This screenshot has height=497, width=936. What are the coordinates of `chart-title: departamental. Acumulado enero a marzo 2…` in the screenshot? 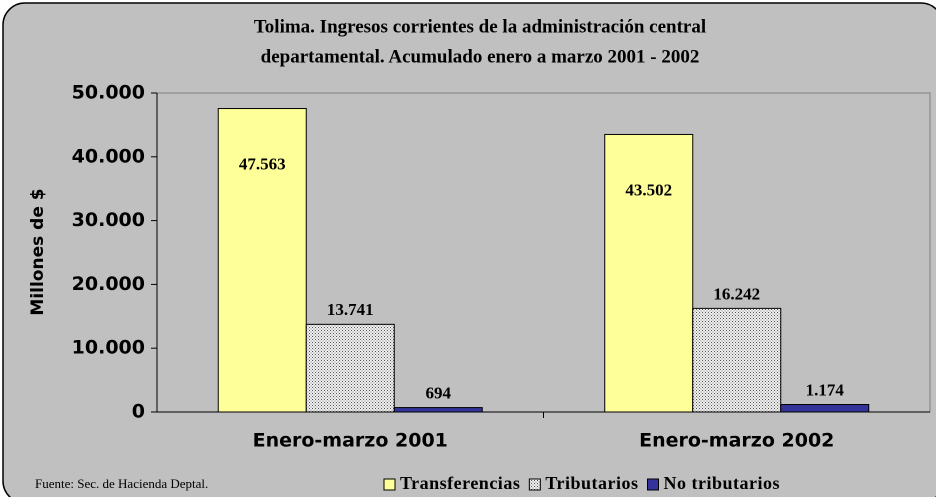 It's located at (480, 56).